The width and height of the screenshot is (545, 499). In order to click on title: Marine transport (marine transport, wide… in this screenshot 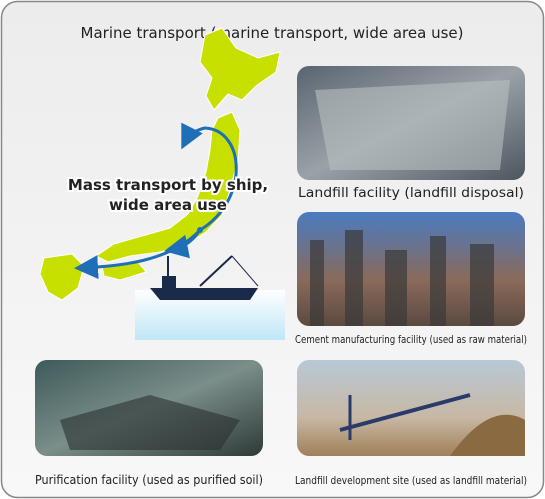, I will do `click(272, 33)`.